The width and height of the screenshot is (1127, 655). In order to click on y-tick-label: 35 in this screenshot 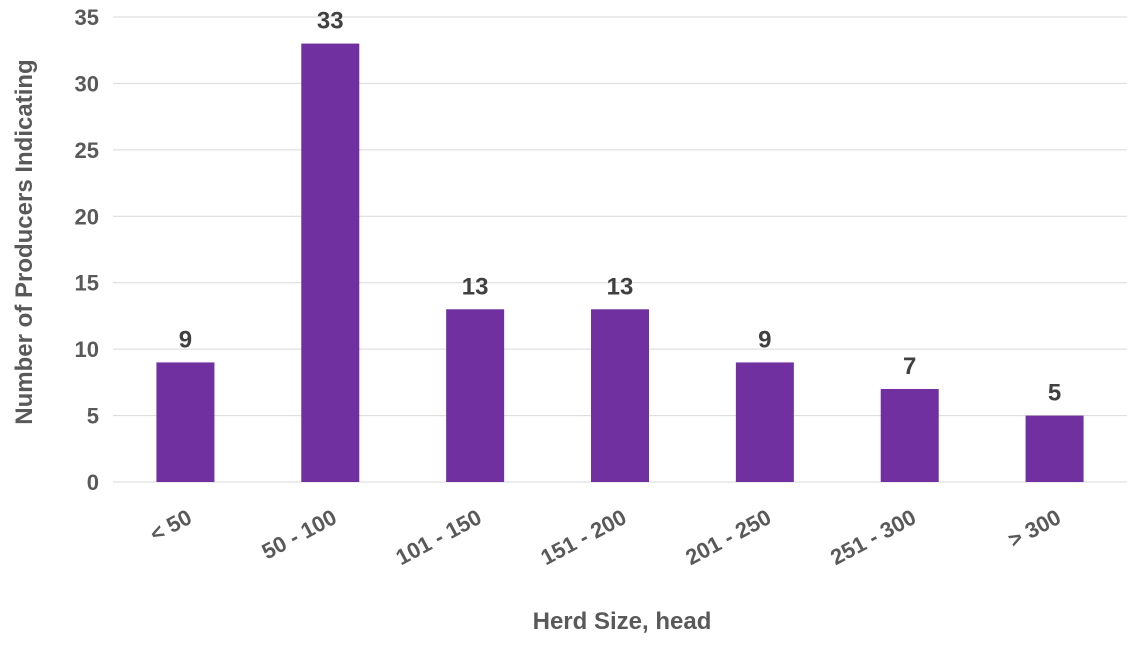, I will do `click(87, 17)`.